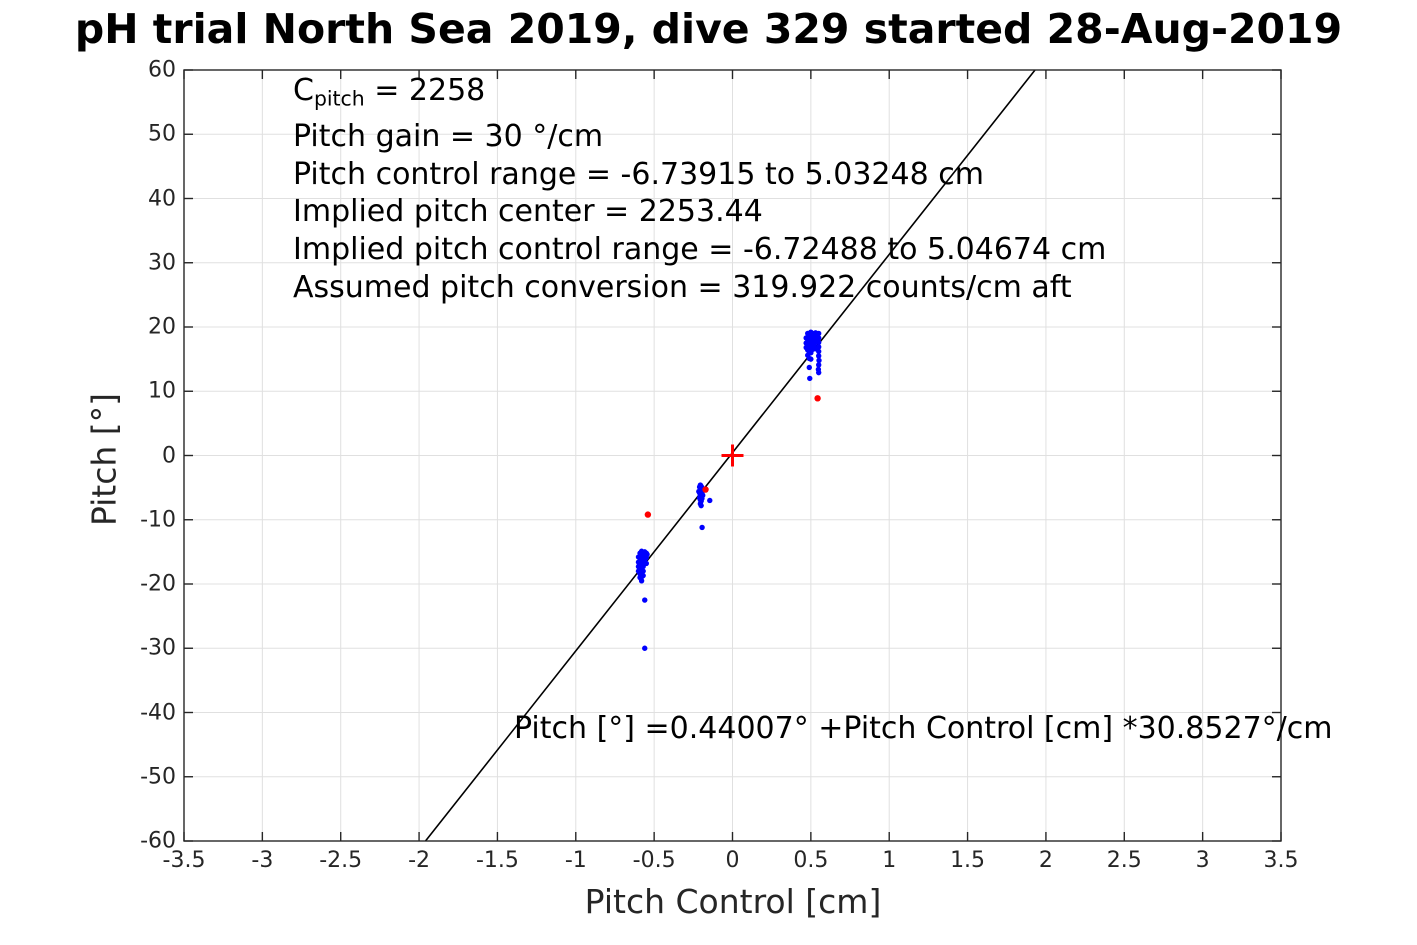 The image size is (1417, 945). I want to click on y-tick-label: 40, so click(162, 198).